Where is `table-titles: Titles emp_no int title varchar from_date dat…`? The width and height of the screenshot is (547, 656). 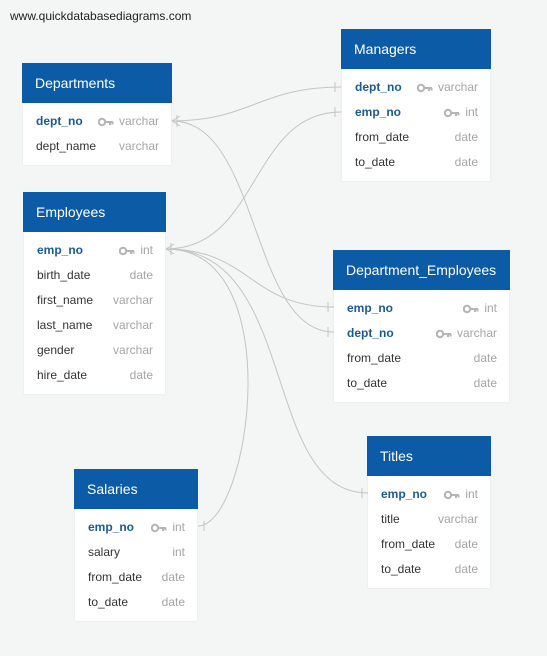 table-titles: Titles emp_no int title varchar from_date dat… is located at coordinates (429, 512).